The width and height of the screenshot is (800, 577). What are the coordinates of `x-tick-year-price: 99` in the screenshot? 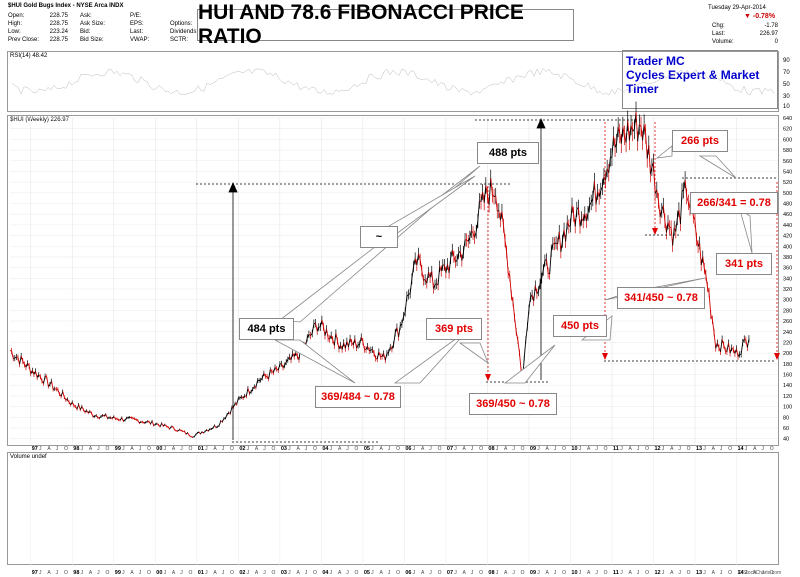 It's located at (118, 449).